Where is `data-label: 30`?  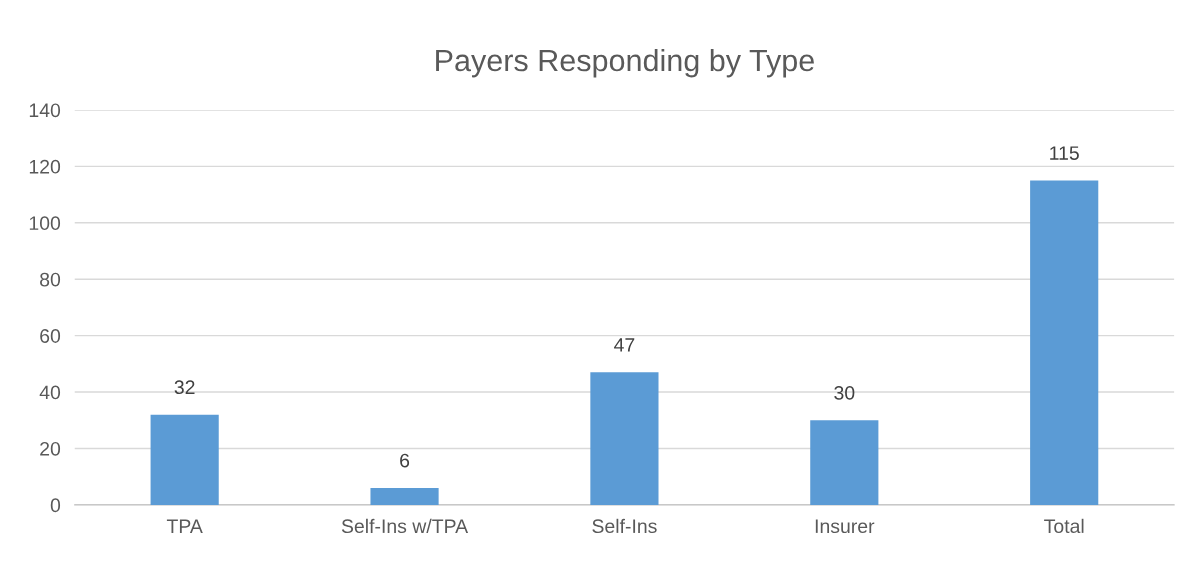 data-label: 30 is located at coordinates (844, 392).